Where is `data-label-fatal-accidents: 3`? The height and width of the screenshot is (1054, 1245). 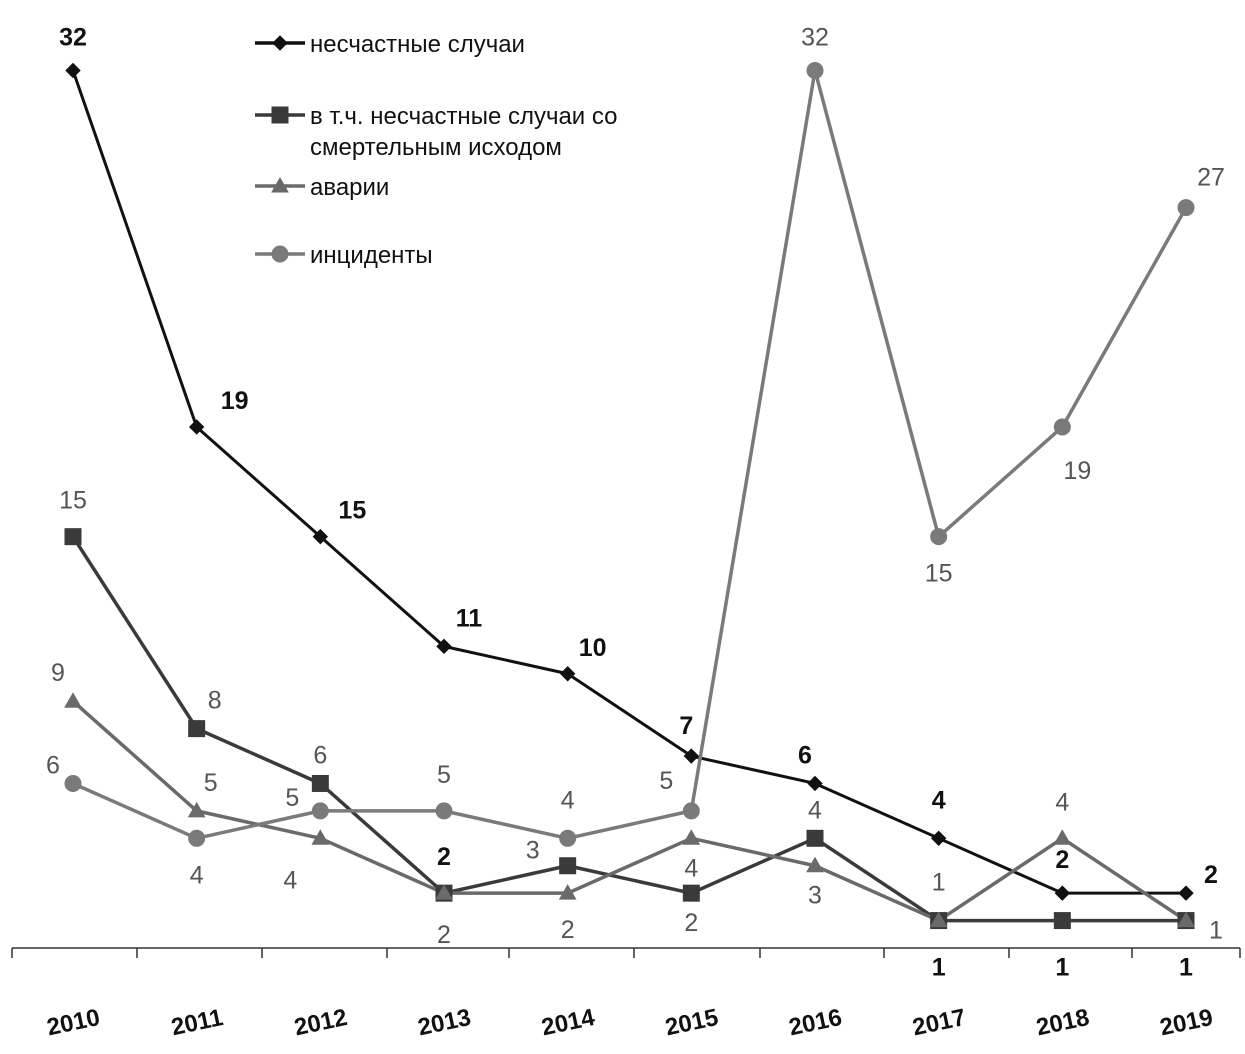
data-label-fatal-accidents: 3 is located at coordinates (533, 851).